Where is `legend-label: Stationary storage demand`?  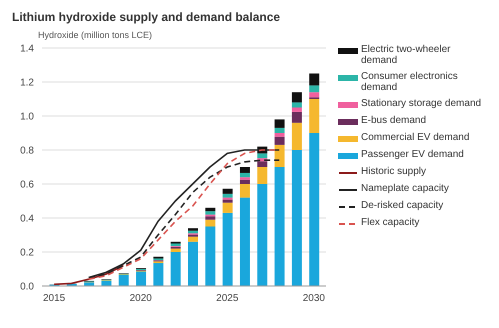 legend-label: Stationary storage demand is located at coordinates (421, 103).